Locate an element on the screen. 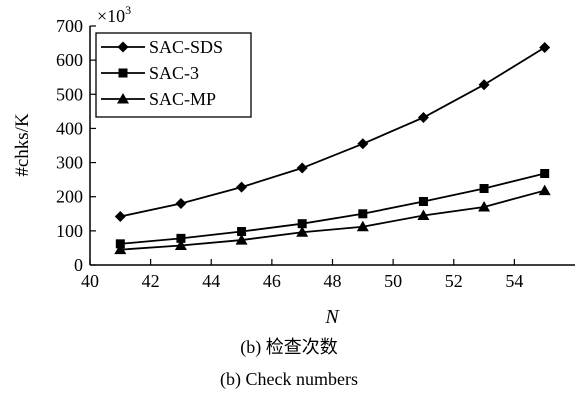 This screenshot has width=578, height=394. y-tick-label: 100 is located at coordinates (69, 231).